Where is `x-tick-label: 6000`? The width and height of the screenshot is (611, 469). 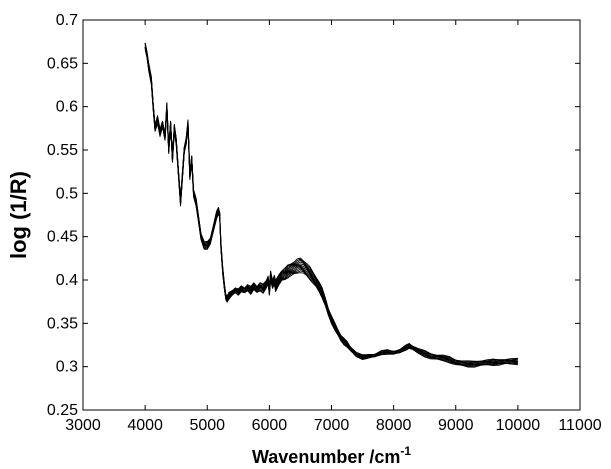
x-tick-label: 6000 is located at coordinates (270, 425).